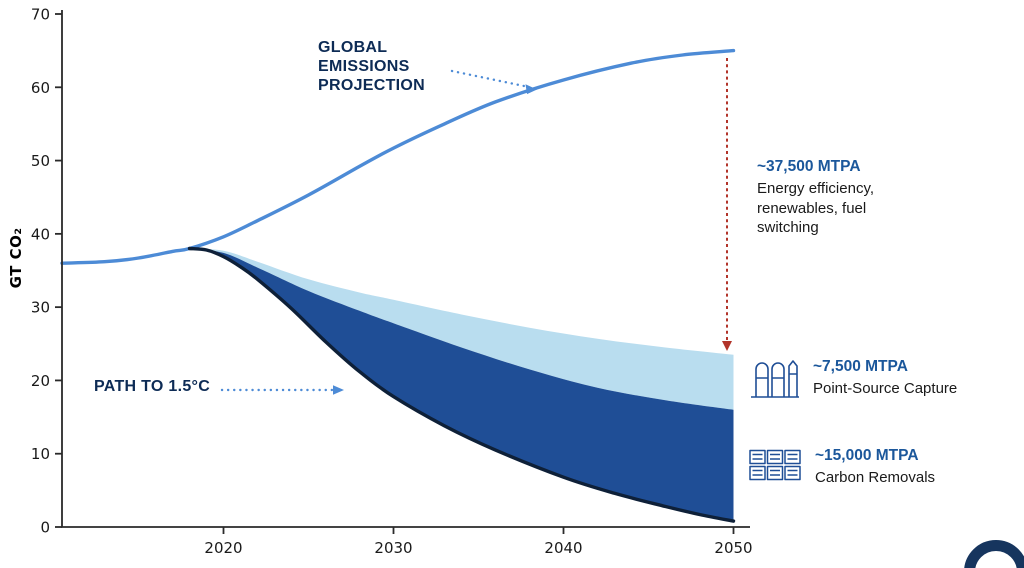 The height and width of the screenshot is (568, 1024). Describe the element at coordinates (45, 528) in the screenshot. I see `y-tick-label: 0` at that location.